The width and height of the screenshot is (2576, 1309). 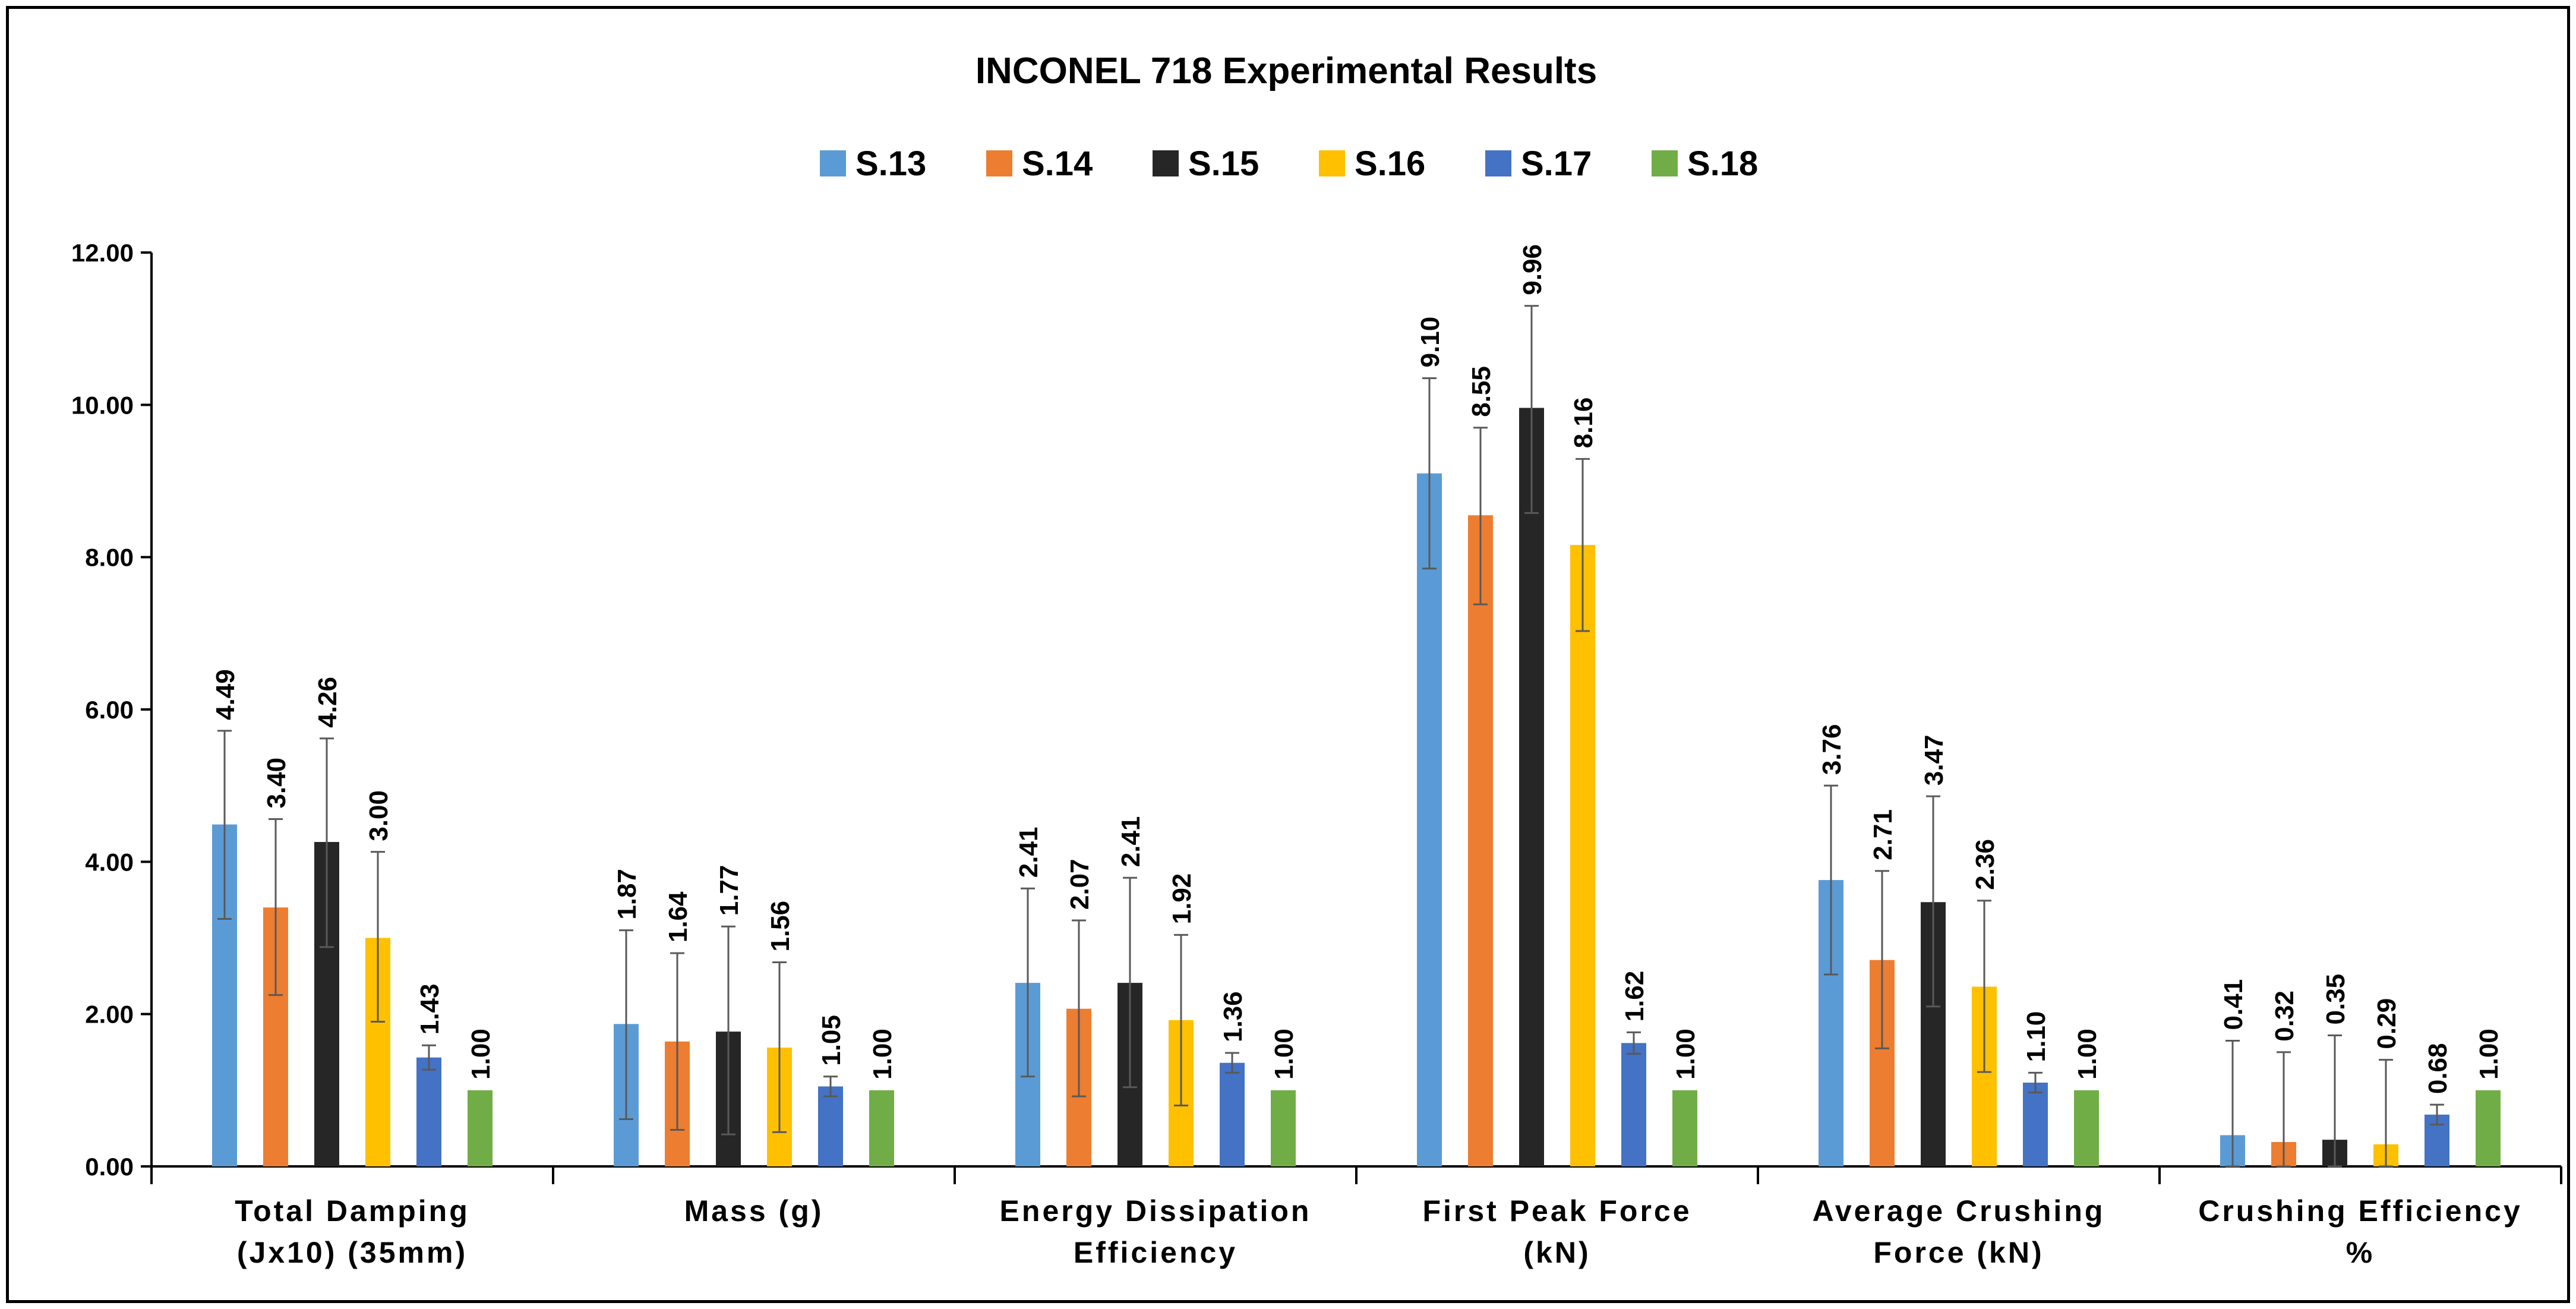 What do you see at coordinates (1532, 269) in the screenshot?
I see `data-label: 9.96` at bounding box center [1532, 269].